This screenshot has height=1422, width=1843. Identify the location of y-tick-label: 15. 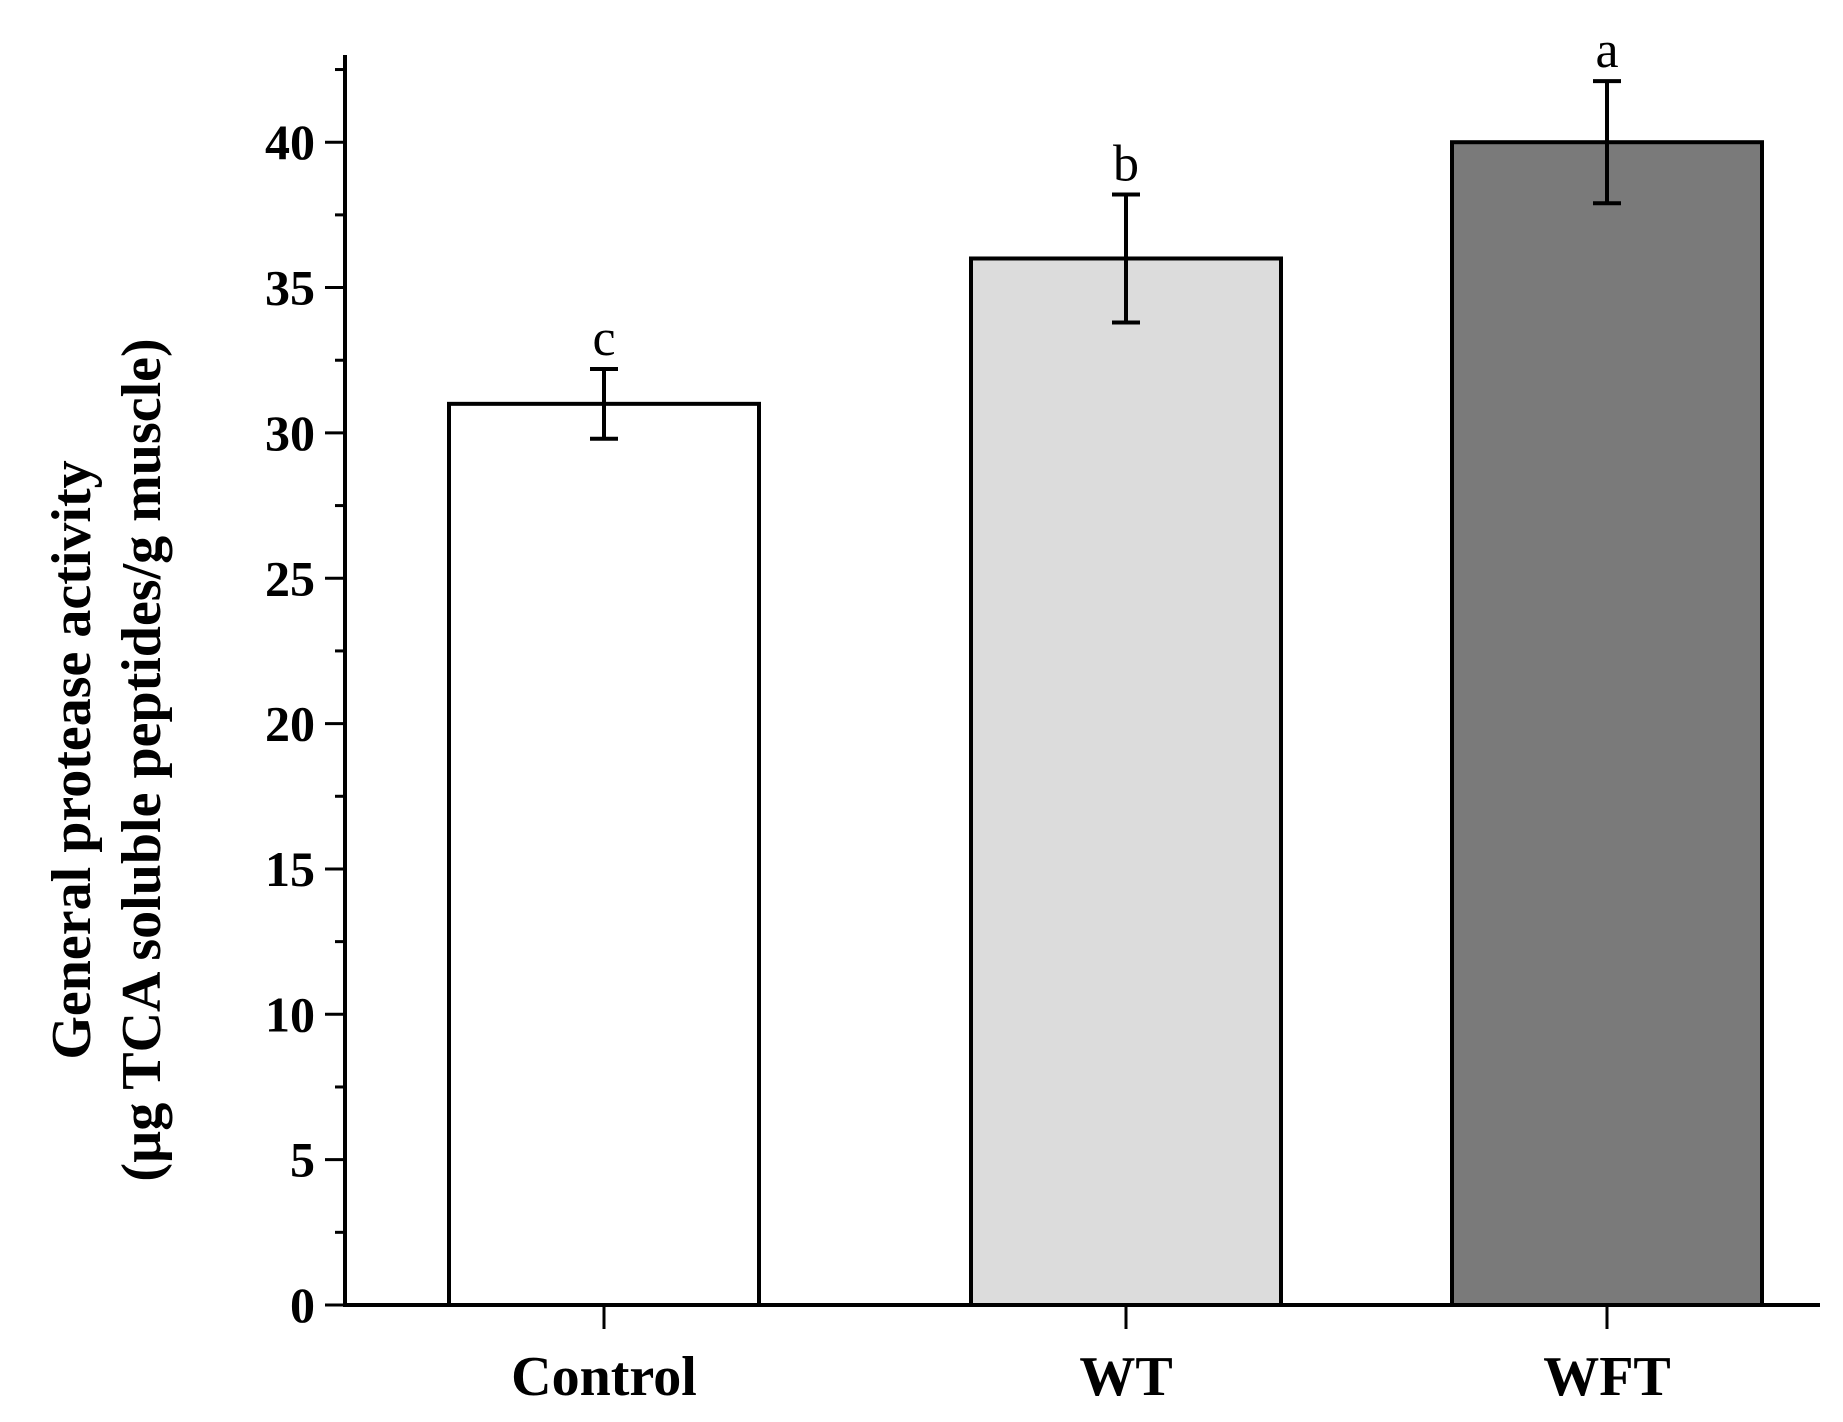
(290, 869).